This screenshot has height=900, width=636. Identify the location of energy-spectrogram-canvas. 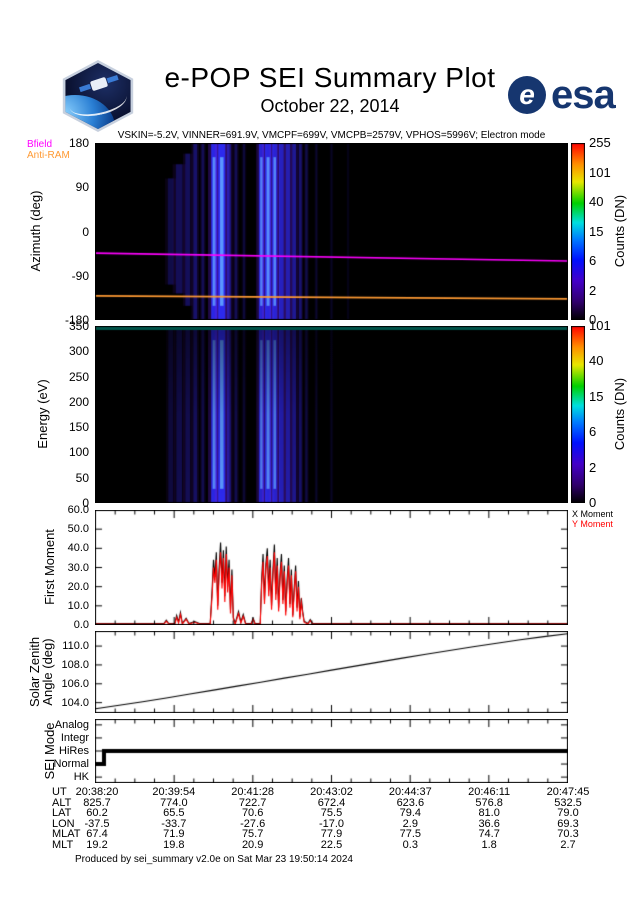
(331, 414).